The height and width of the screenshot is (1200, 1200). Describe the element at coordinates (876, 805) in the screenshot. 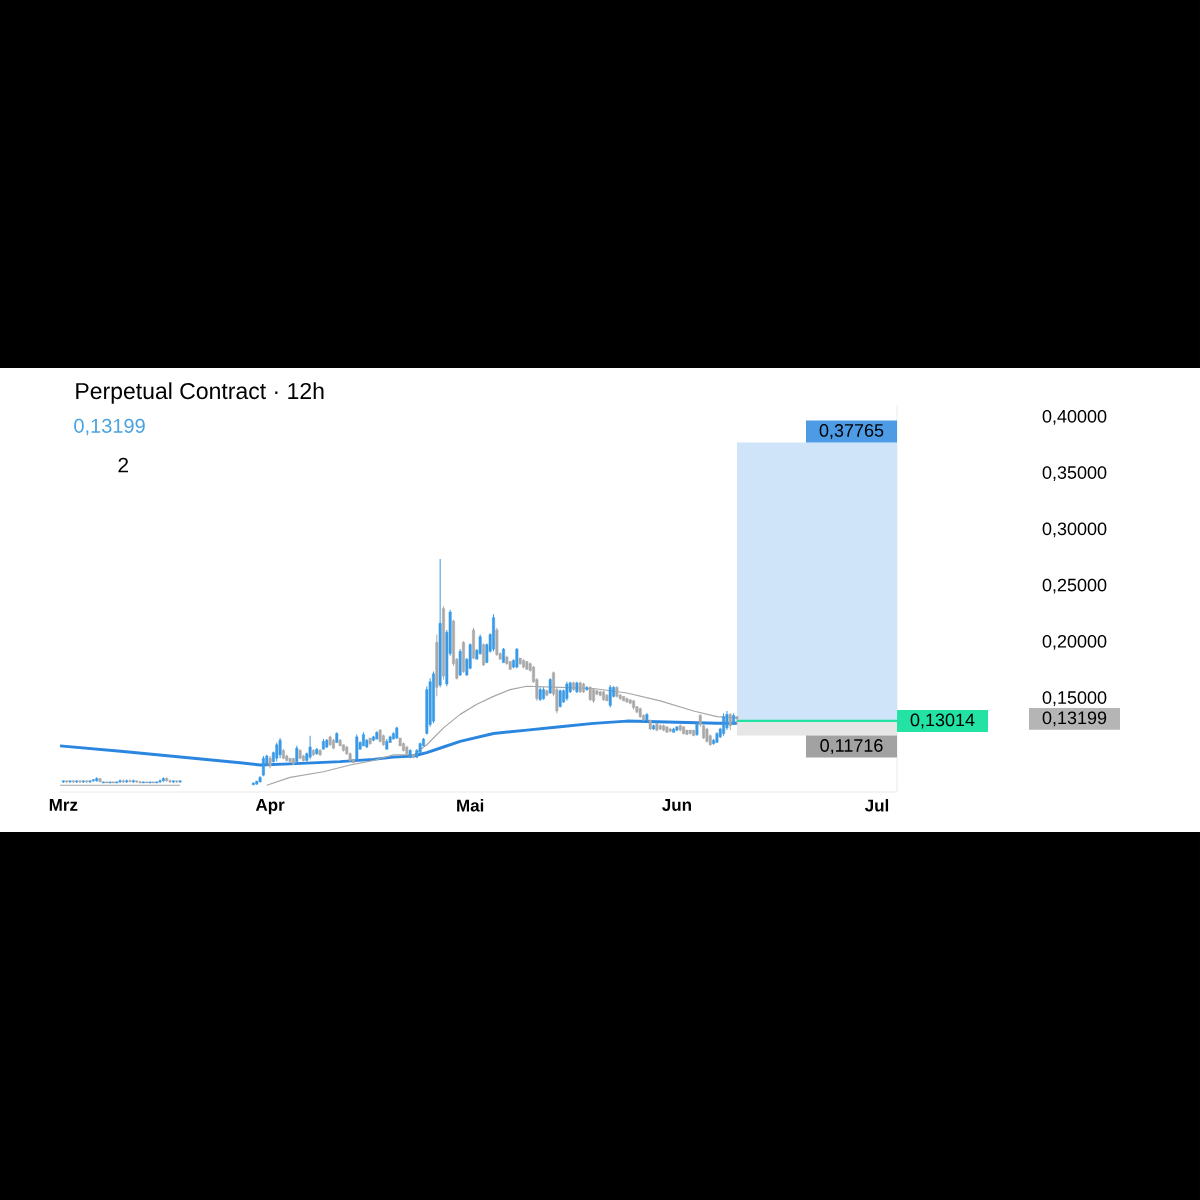

I see `x-tick-label: Jul` at that location.